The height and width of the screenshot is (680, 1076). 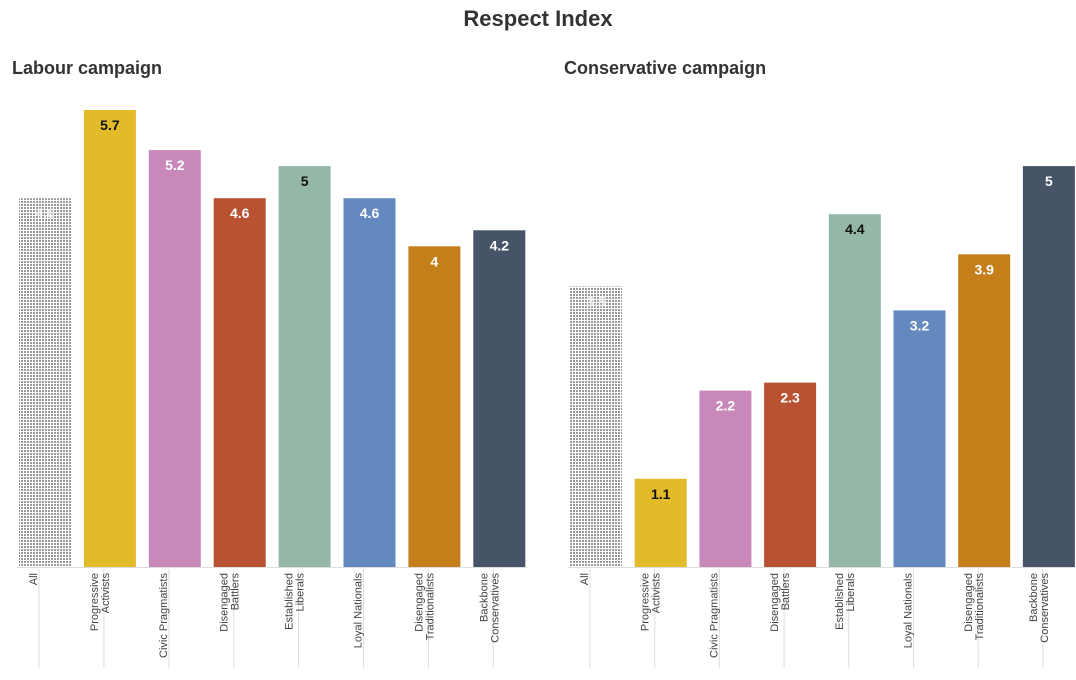 I want to click on labour-category-label-loyal-nationals: Loyal Nationals, so click(x=359, y=611).